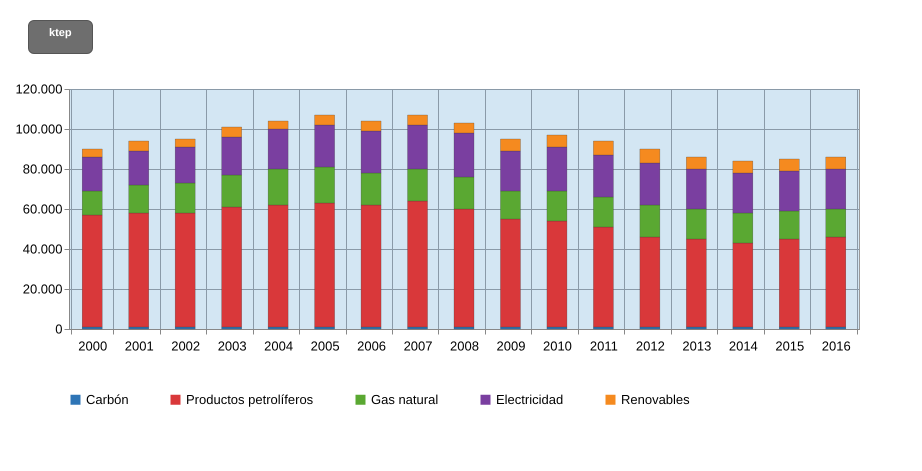 The width and height of the screenshot is (922, 471). What do you see at coordinates (107, 399) in the screenshot?
I see `legend-label: Carbón` at bounding box center [107, 399].